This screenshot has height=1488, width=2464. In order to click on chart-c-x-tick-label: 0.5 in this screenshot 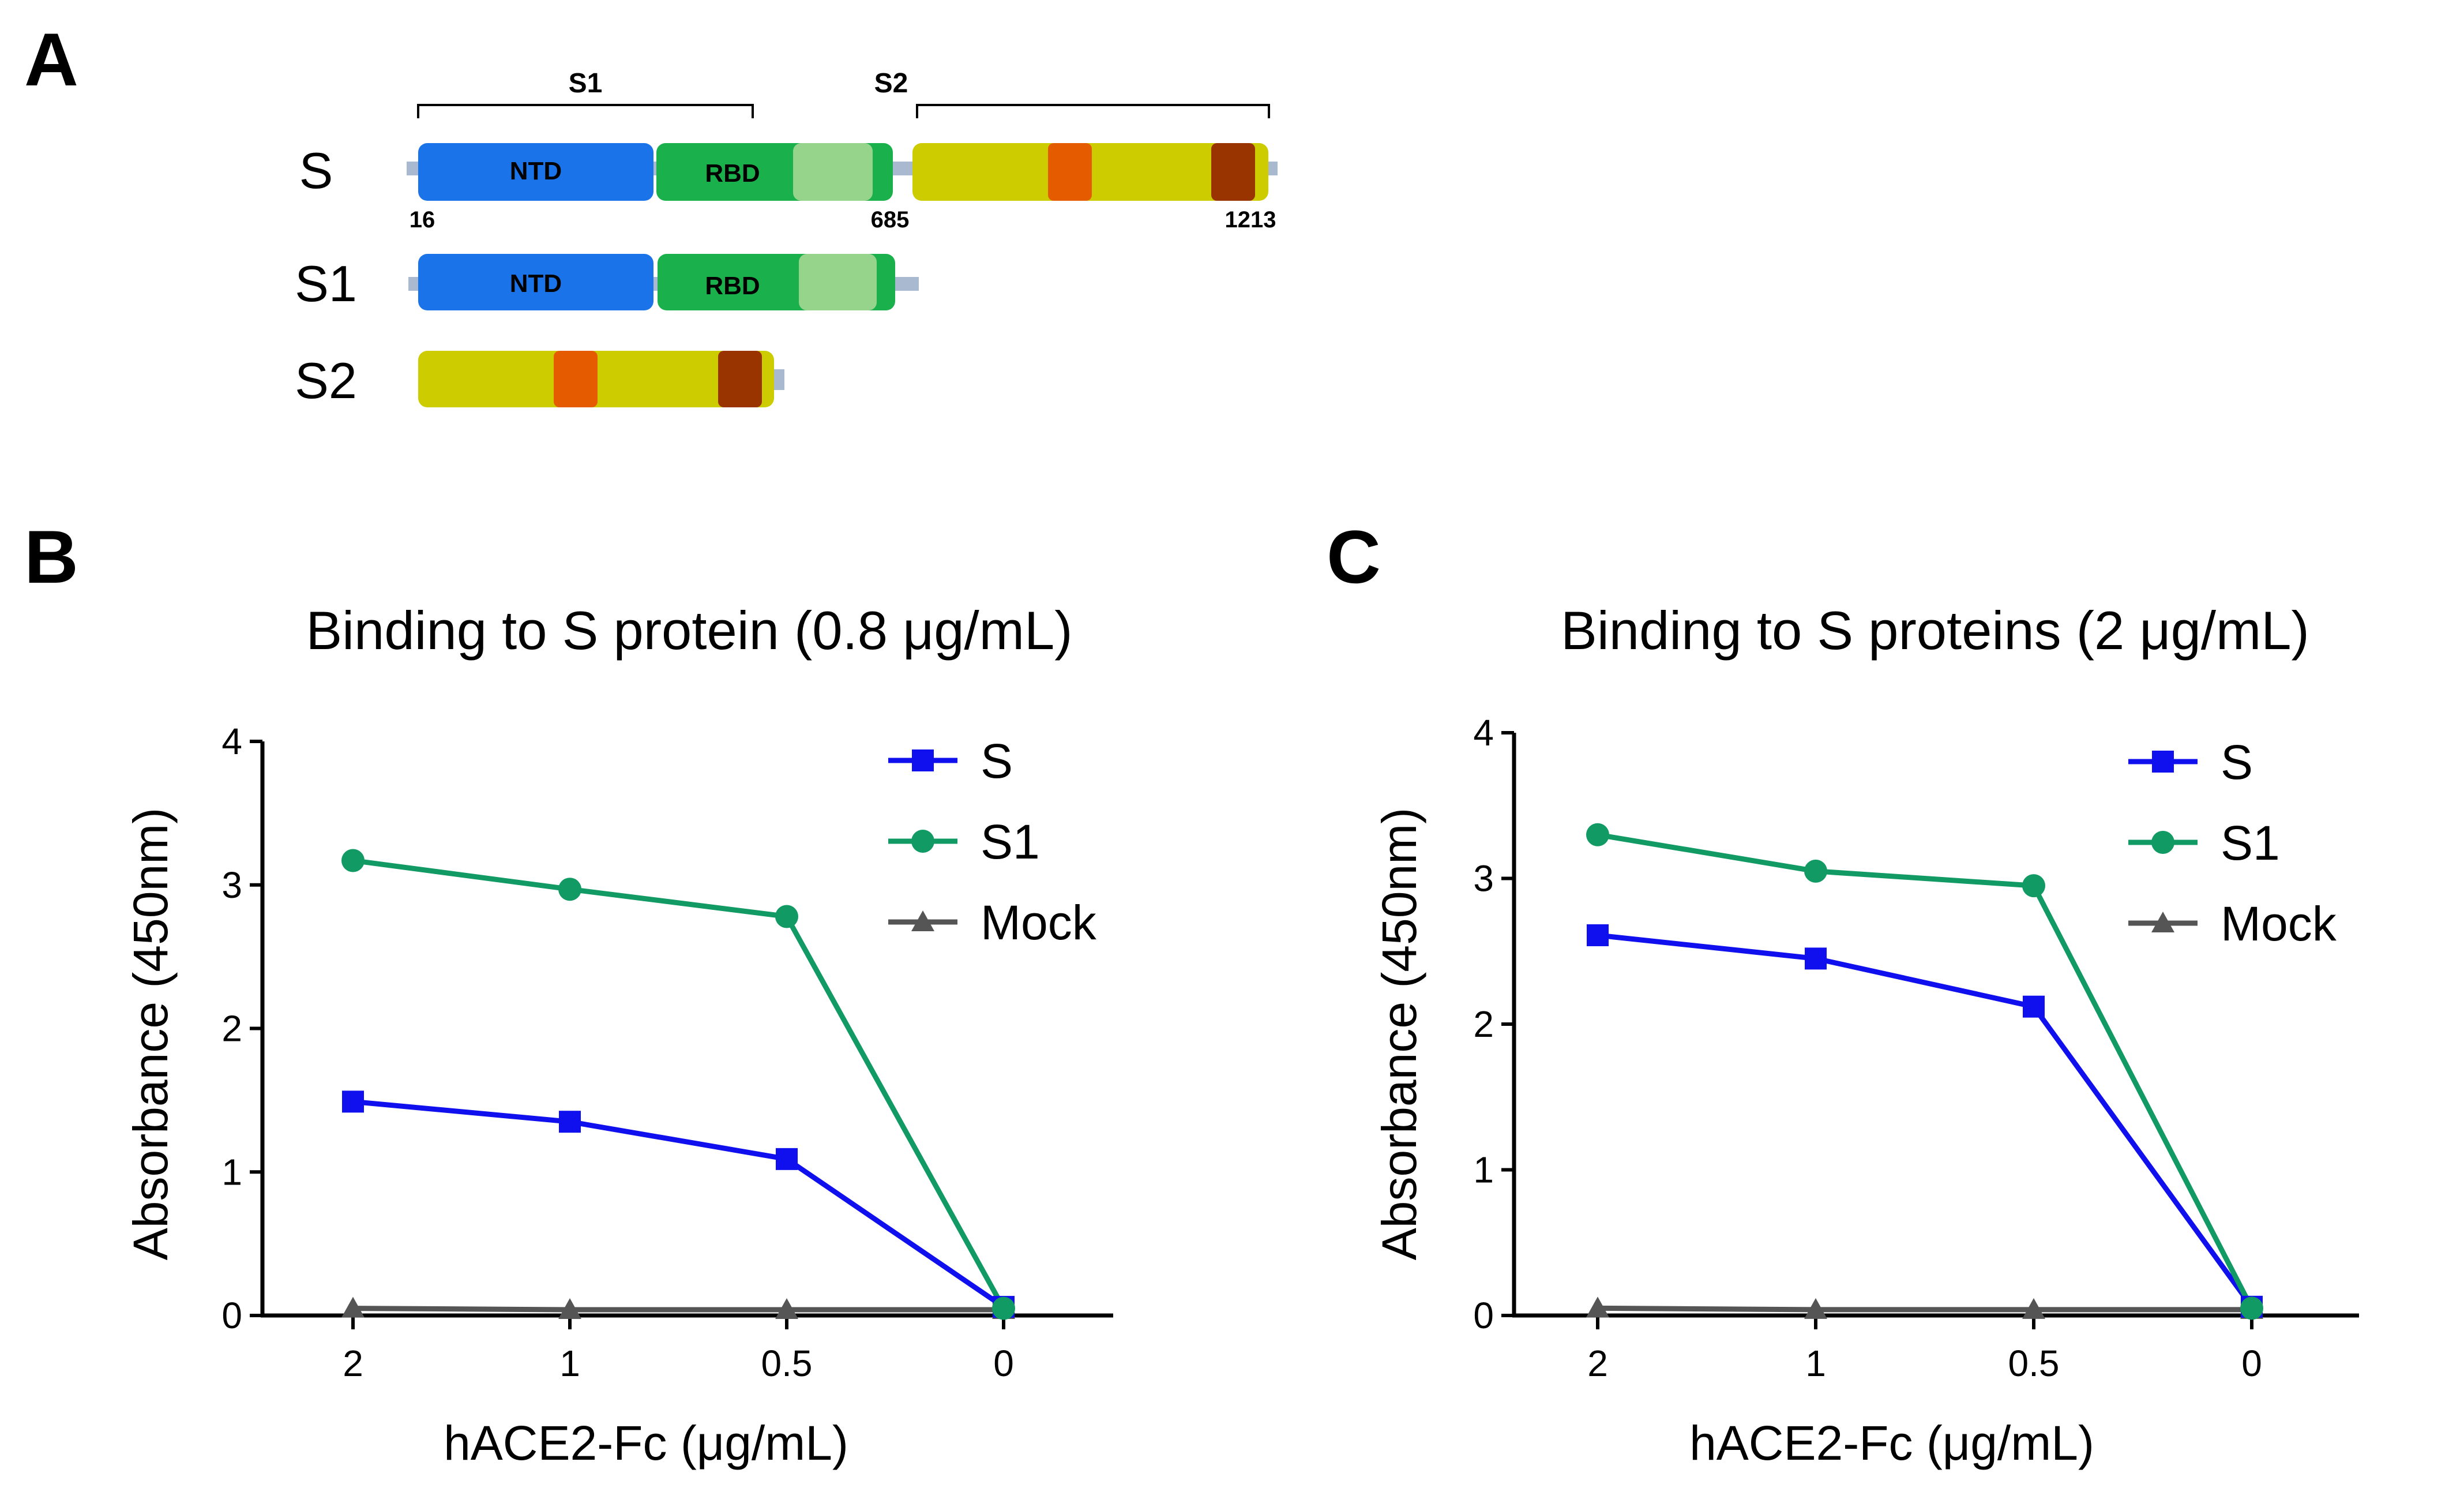, I will do `click(2034, 1363)`.